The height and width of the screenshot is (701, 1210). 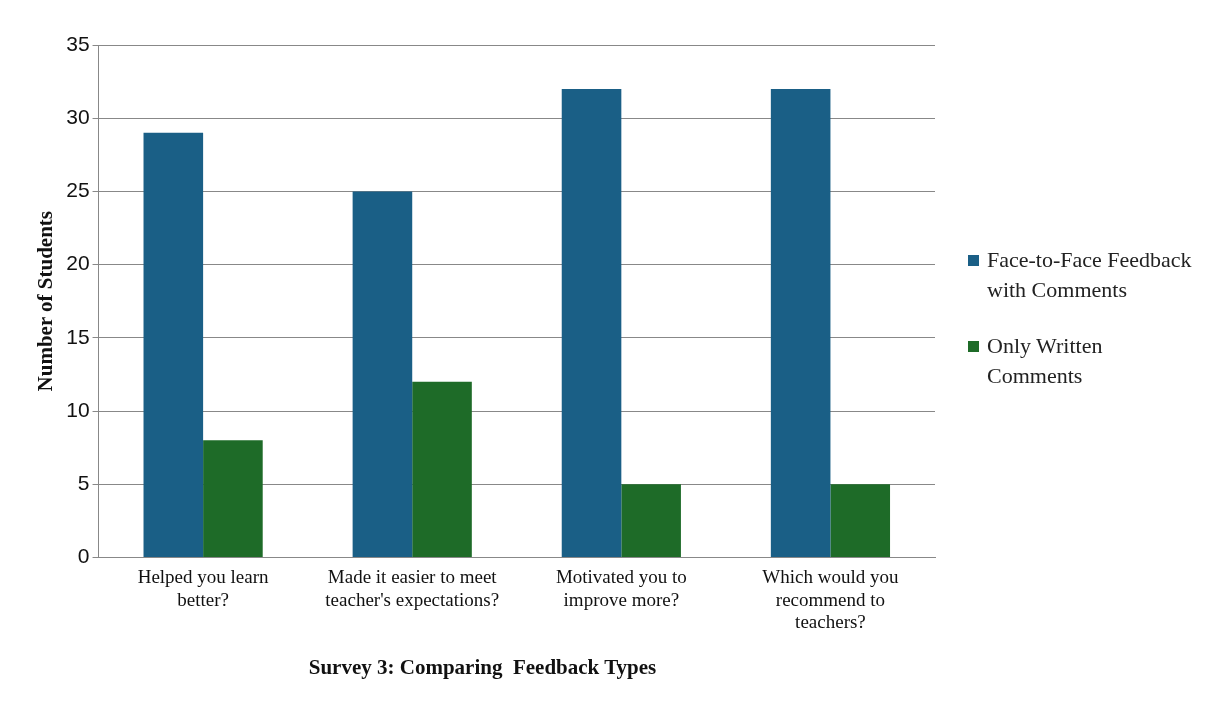 I want to click on legend-label: Only Written Comments, so click(x=1045, y=361).